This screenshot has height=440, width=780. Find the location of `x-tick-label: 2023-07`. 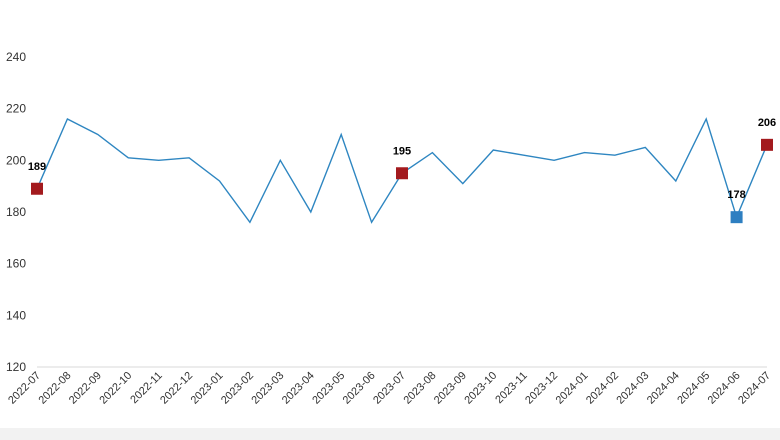

x-tick-label: 2023-07 is located at coordinates (389, 388).